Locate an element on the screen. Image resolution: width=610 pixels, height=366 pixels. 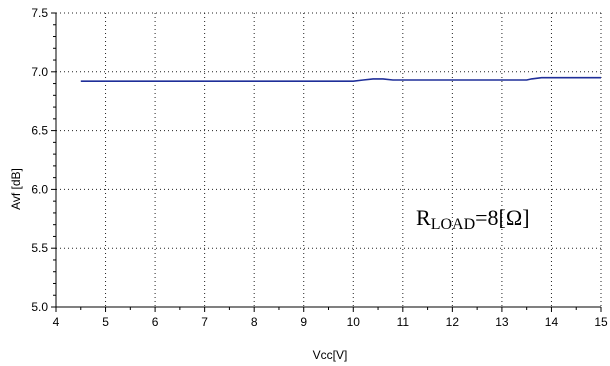
y-tick-label: 7.0 is located at coordinates (39, 72).